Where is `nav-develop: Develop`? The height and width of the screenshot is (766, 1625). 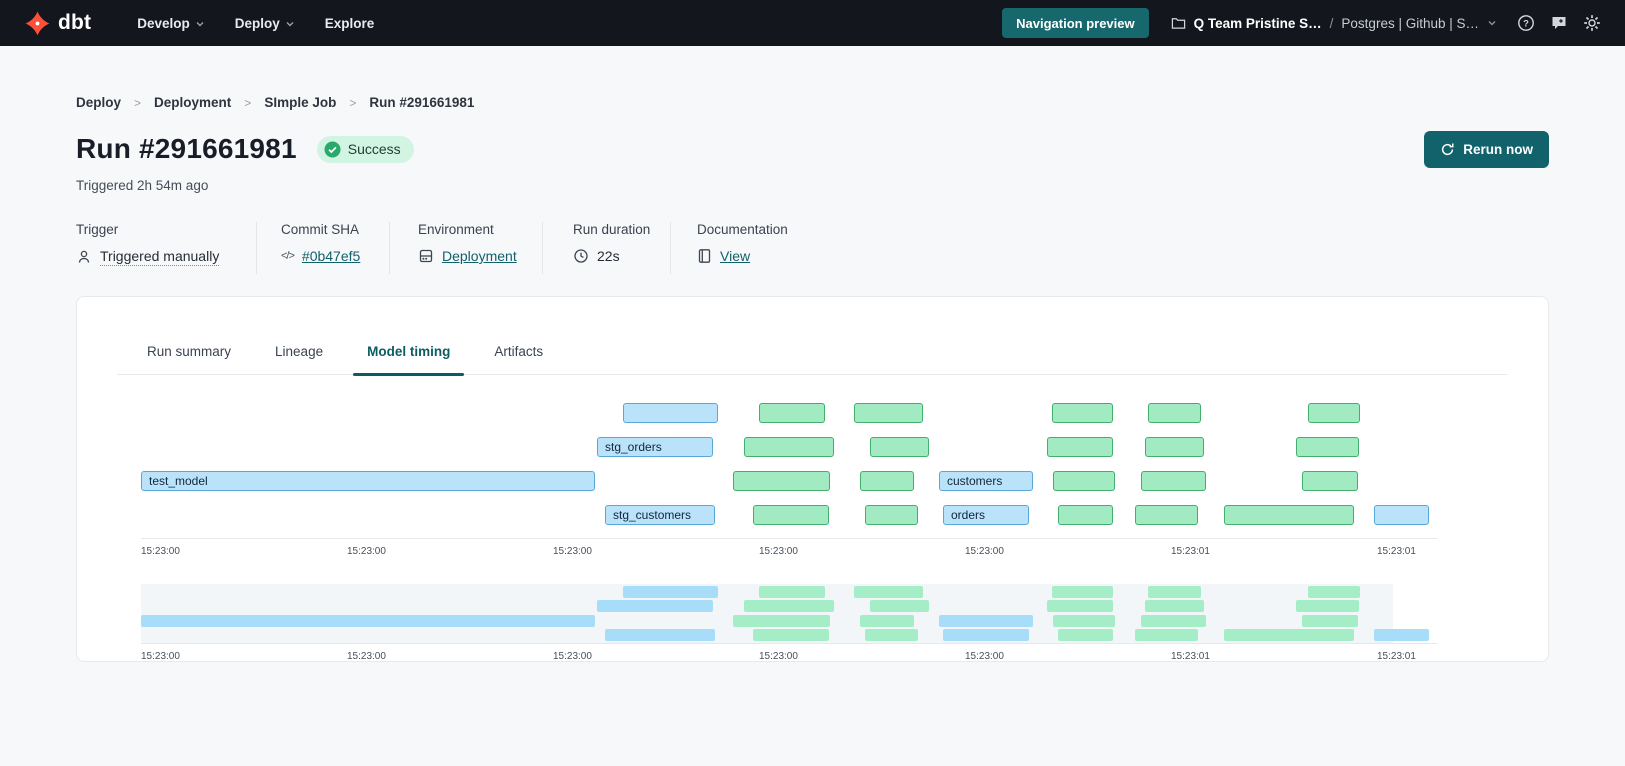 nav-develop: Develop is located at coordinates (171, 23).